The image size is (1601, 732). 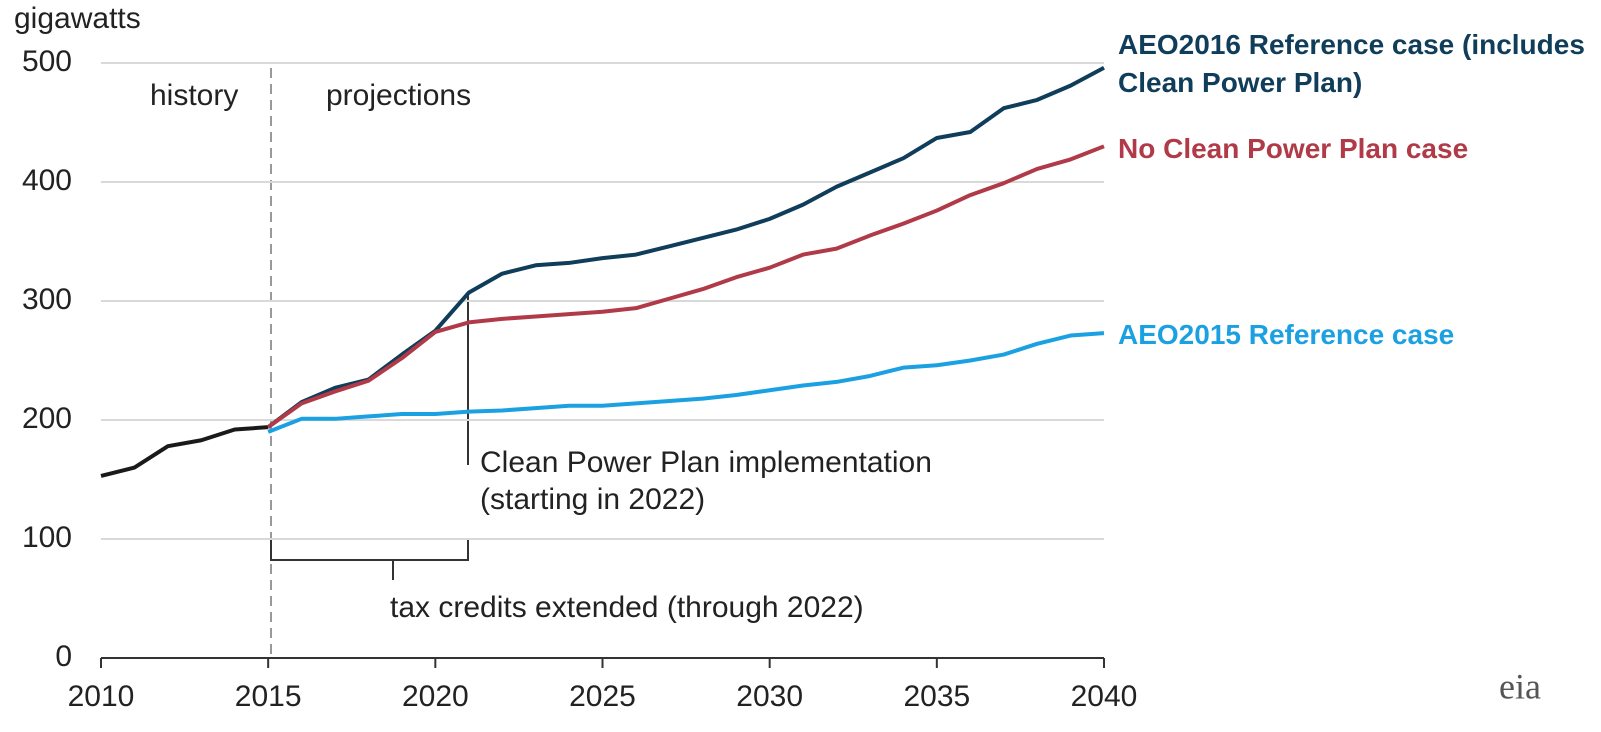 I want to click on series-label: AEO2015 Reference case, so click(x=1286, y=334).